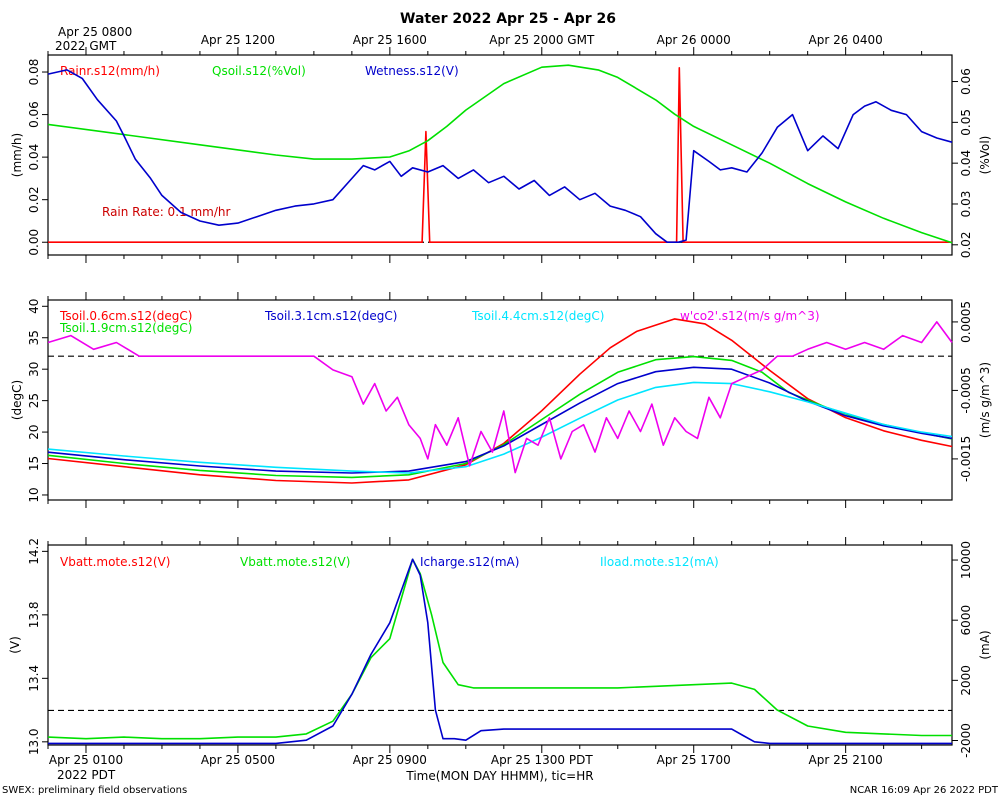  Describe the element at coordinates (966, 620) in the screenshot. I see `y-right-tick-label: 6000` at that location.